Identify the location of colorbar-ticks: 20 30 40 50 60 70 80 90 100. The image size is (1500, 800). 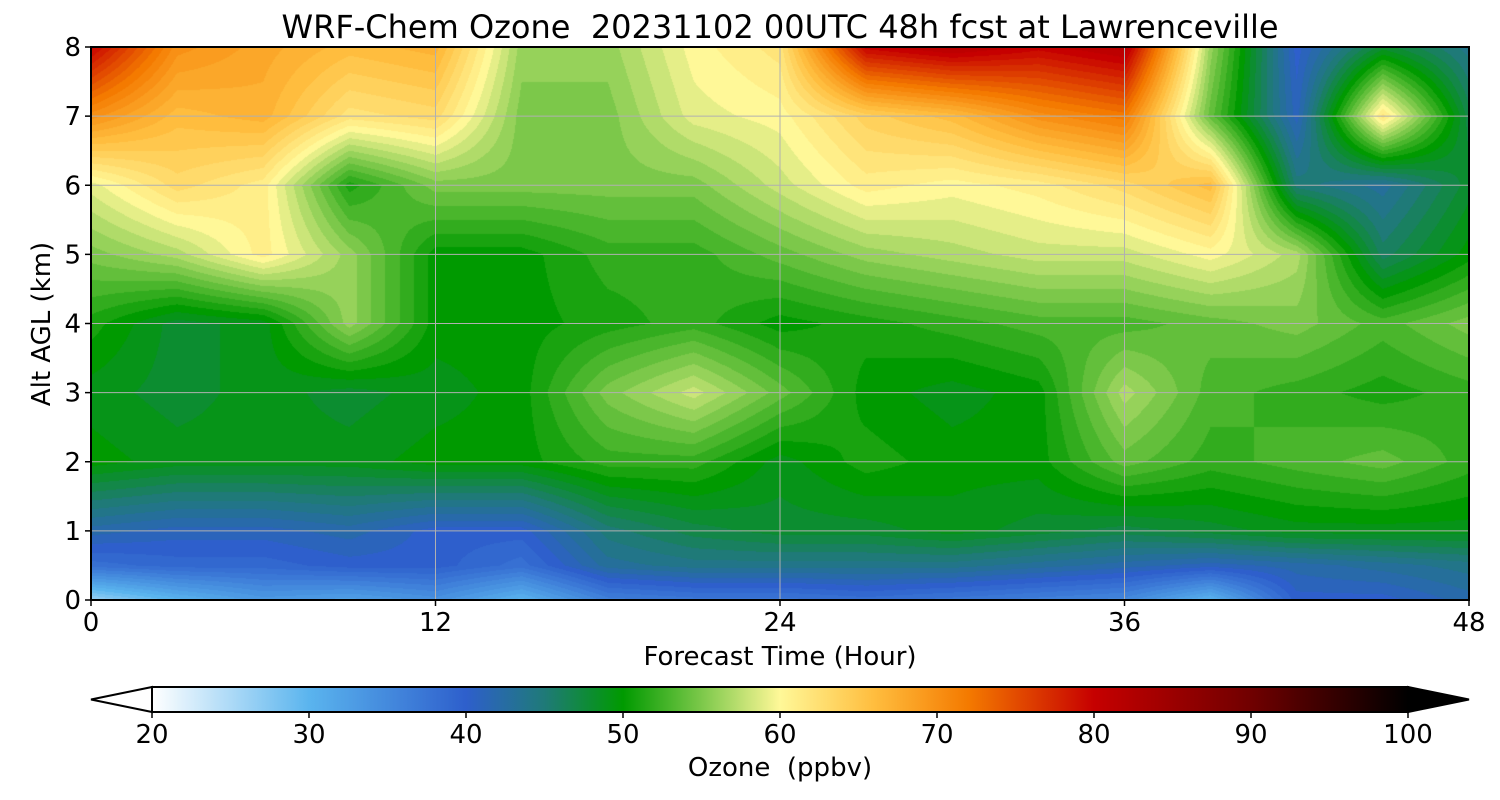
(784, 731).